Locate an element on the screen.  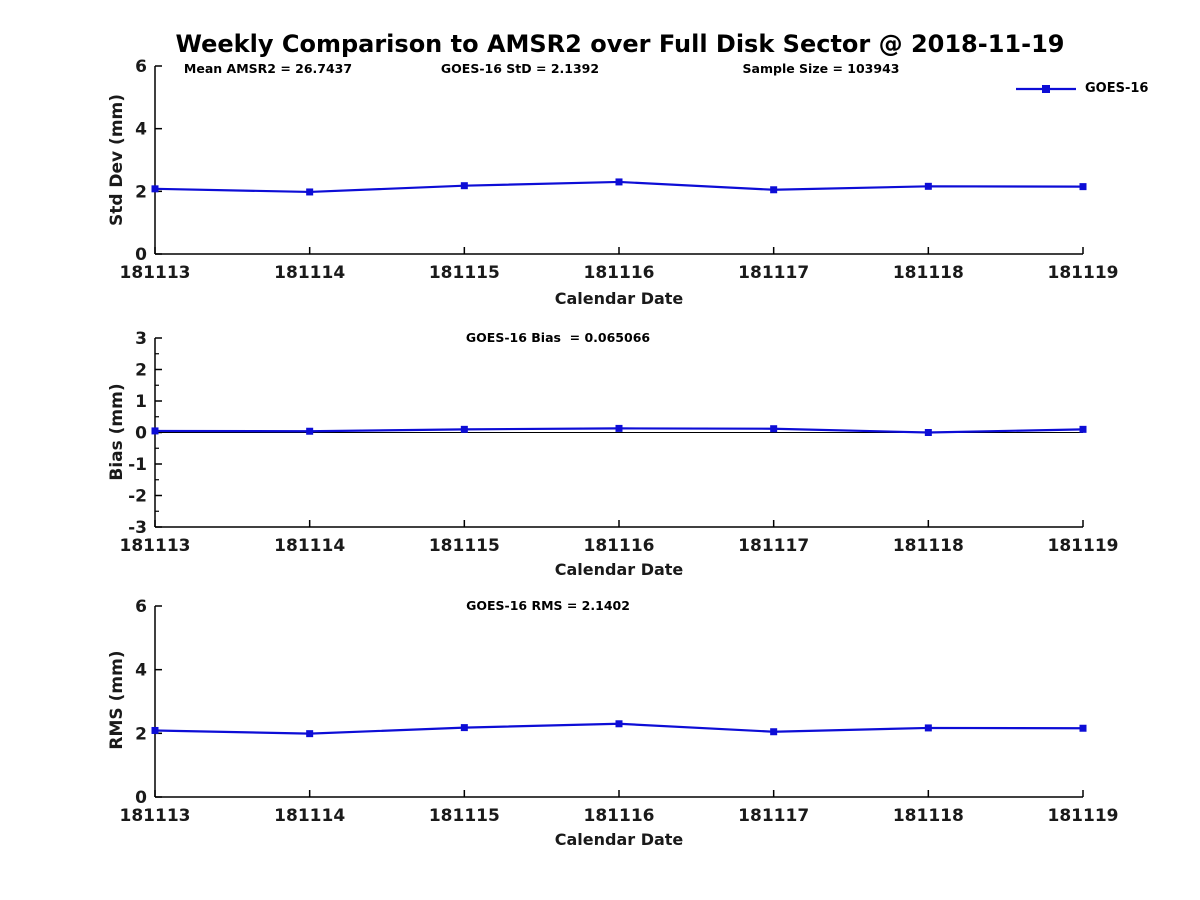
annotation-goes16-rms: GOES-16 RMS = 2.1402 is located at coordinates (548, 605).